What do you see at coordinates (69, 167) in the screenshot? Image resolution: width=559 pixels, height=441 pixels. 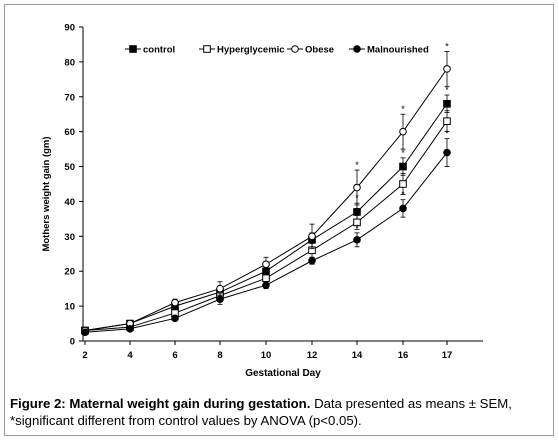 I see `y-tick-label: 50` at bounding box center [69, 167].